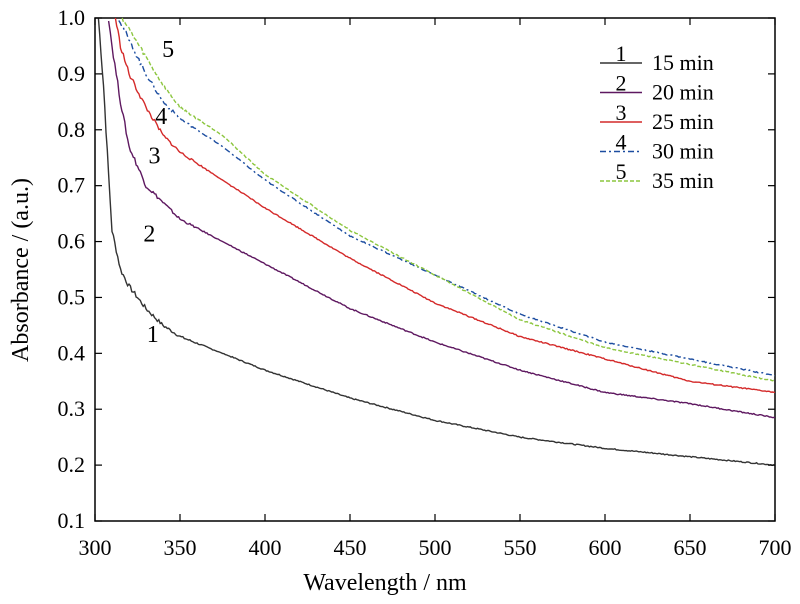 The width and height of the screenshot is (800, 604). Describe the element at coordinates (683, 62) in the screenshot. I see `legend-label: 15 min` at that location.